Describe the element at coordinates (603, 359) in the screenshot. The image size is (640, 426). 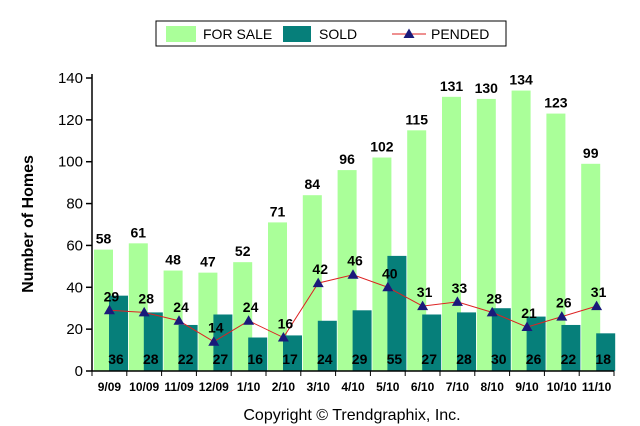
I see `sold-value-label: 18` at that location.